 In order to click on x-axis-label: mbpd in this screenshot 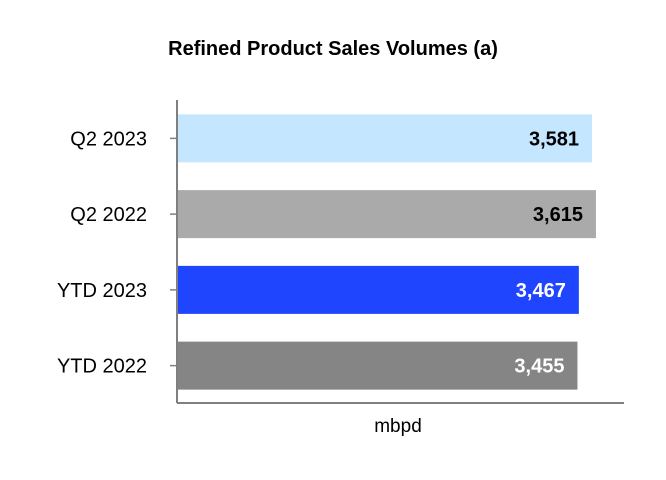, I will do `click(398, 426)`.